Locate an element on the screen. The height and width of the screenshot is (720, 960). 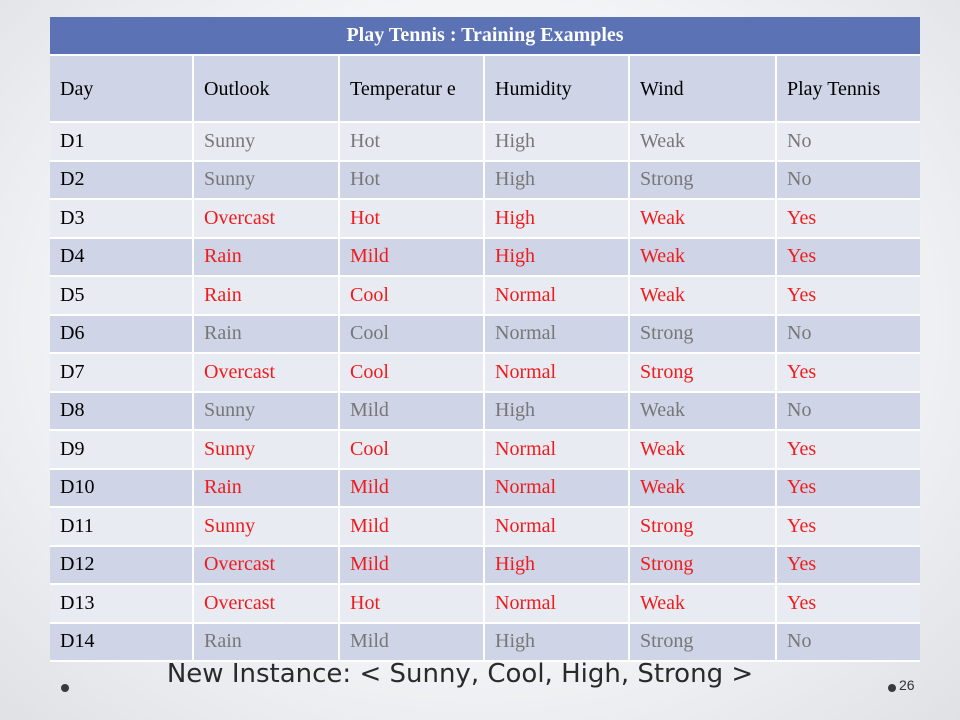
cell-day: D3 is located at coordinates (122, 219).